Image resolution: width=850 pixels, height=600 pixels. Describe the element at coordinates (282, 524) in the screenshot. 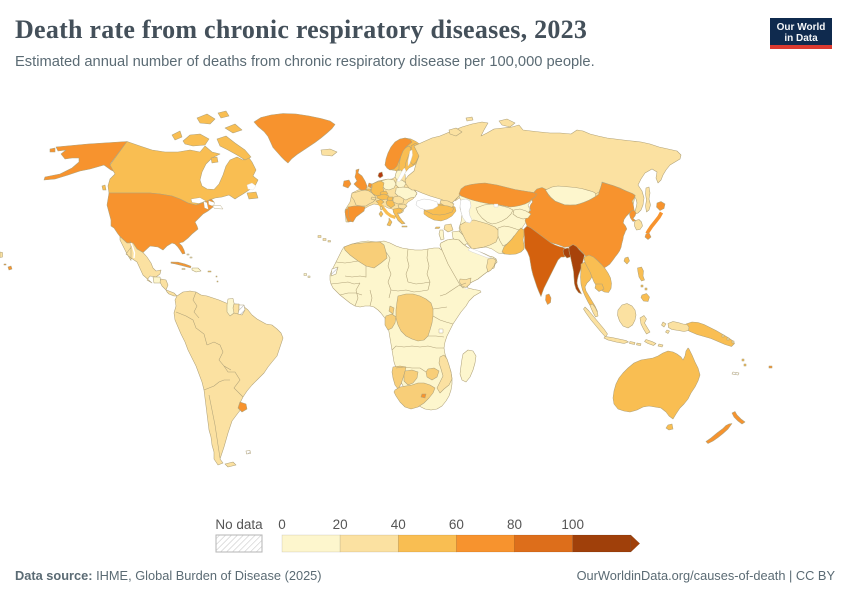

I see `svg-text: 0` at that location.